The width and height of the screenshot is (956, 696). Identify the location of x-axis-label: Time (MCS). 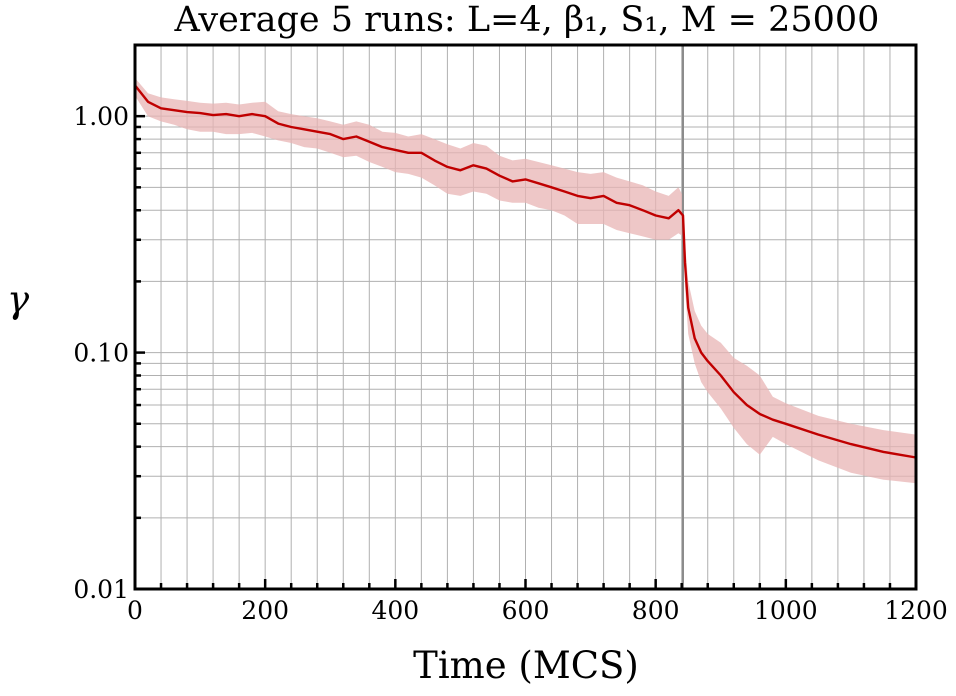
(526, 665).